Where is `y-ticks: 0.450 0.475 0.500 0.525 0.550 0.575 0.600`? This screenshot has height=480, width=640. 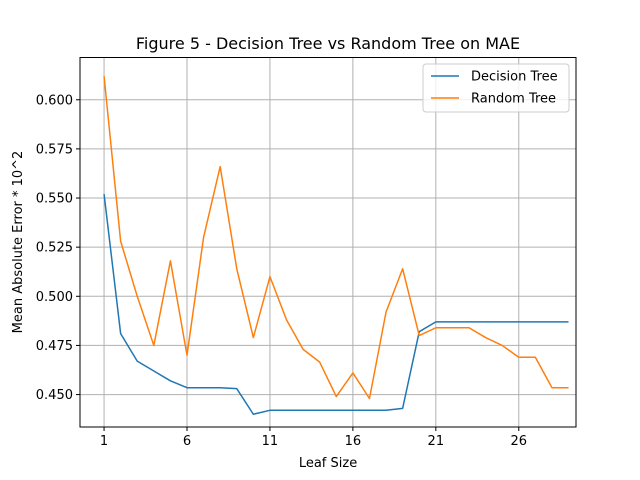
y-ticks: 0.450 0.475 0.500 0.525 0.550 0.575 0.600 is located at coordinates (58, 248).